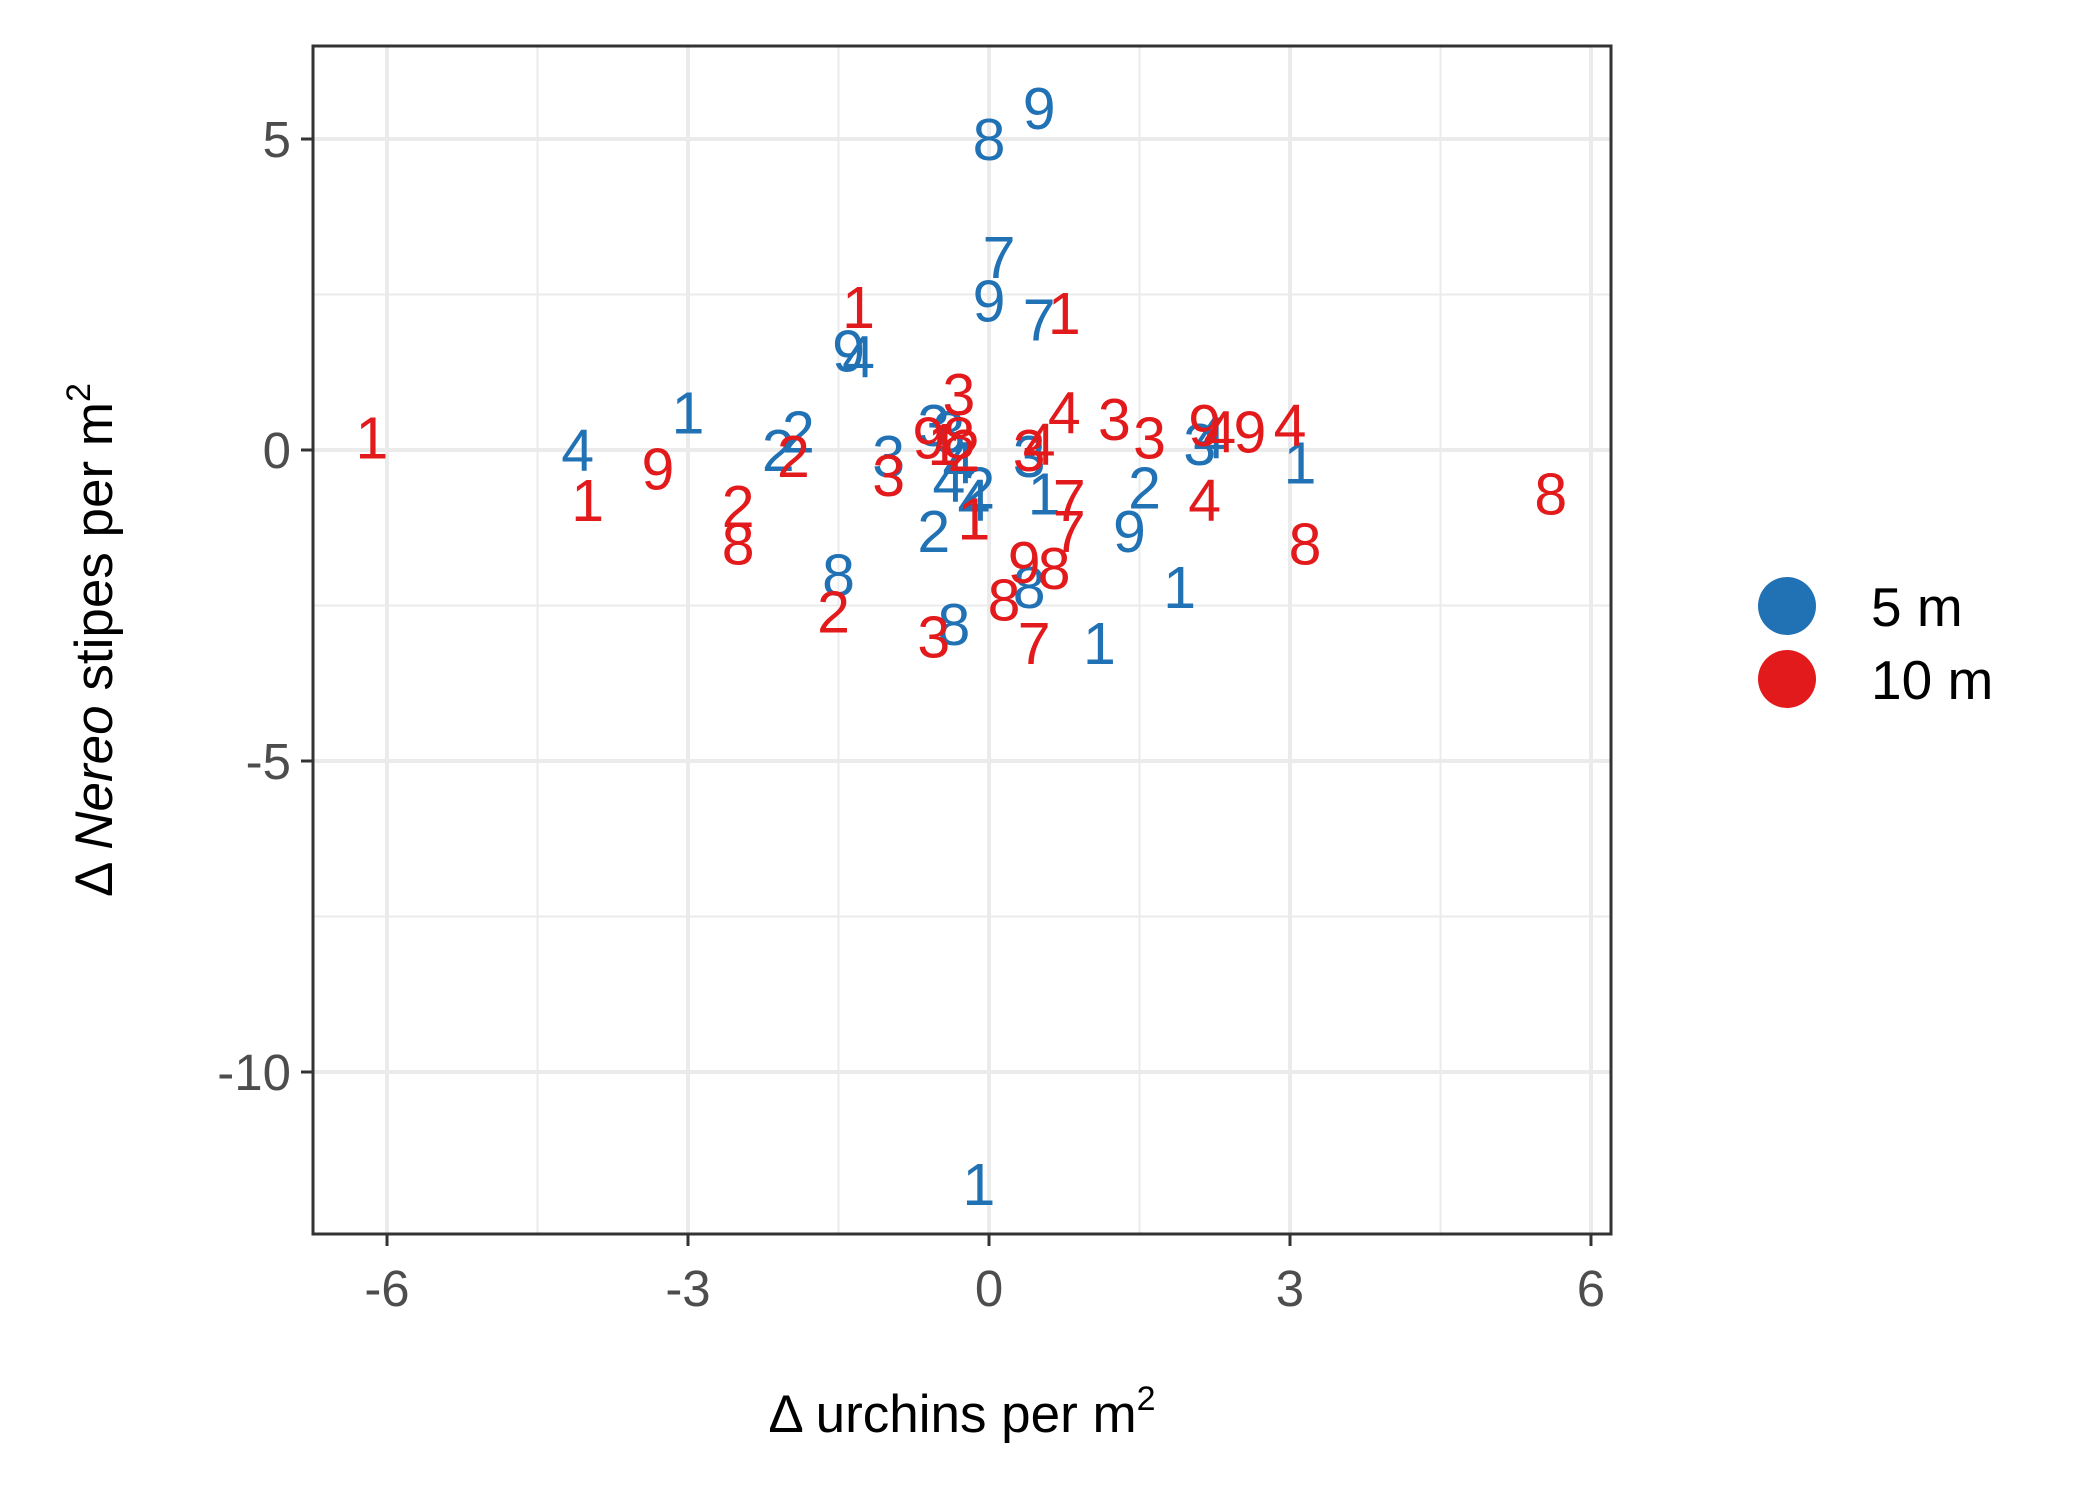 The width and height of the screenshot is (2100, 1500). I want to click on legend: 5 m 10 m, so click(1875, 643).